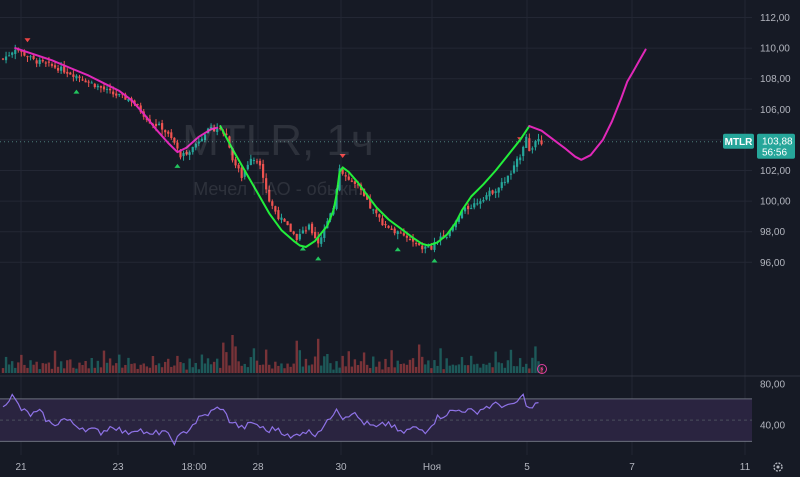 The width and height of the screenshot is (800, 477). What do you see at coordinates (778, 467) in the screenshot?
I see `gear-icon` at bounding box center [778, 467].